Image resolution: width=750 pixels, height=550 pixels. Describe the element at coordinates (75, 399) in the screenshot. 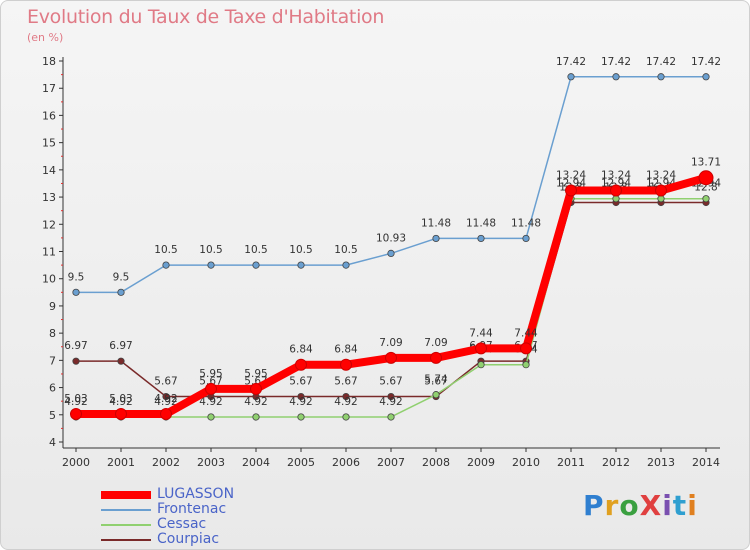

I see `data-label: 5.03` at that location.